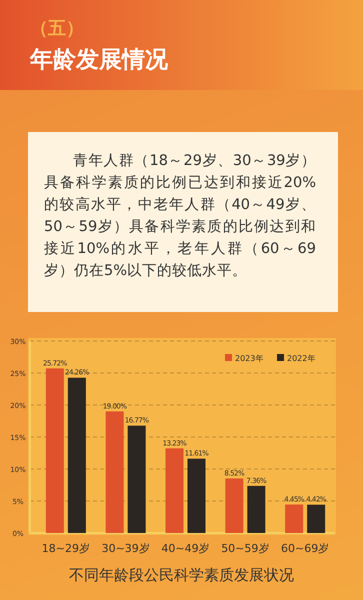 Image resolution: width=363 pixels, height=600 pixels. Describe the element at coordinates (249, 358) in the screenshot. I see `legend-label: 2023年` at that location.